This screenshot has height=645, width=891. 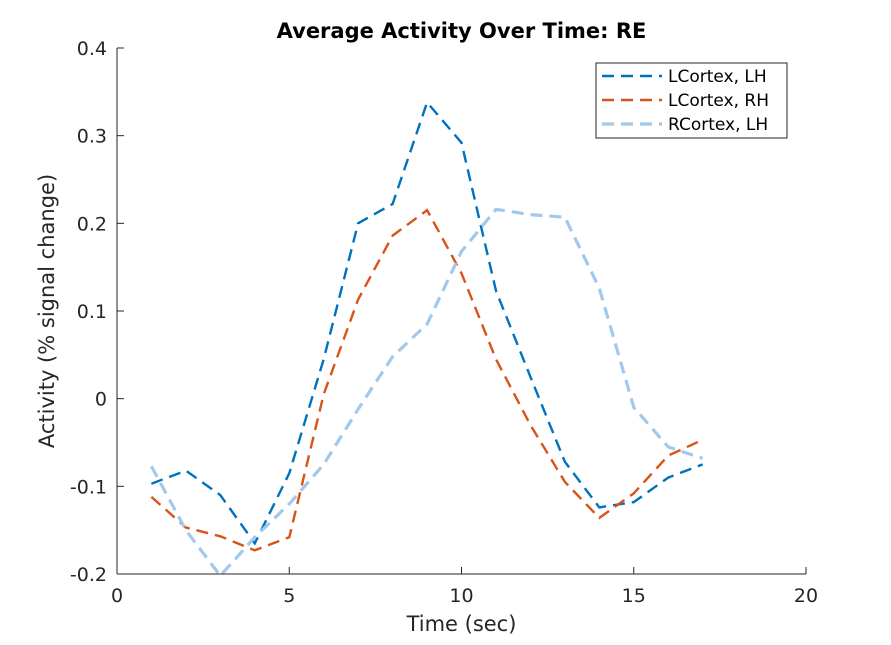 I want to click on x-tick-label: 0, so click(x=117, y=596).